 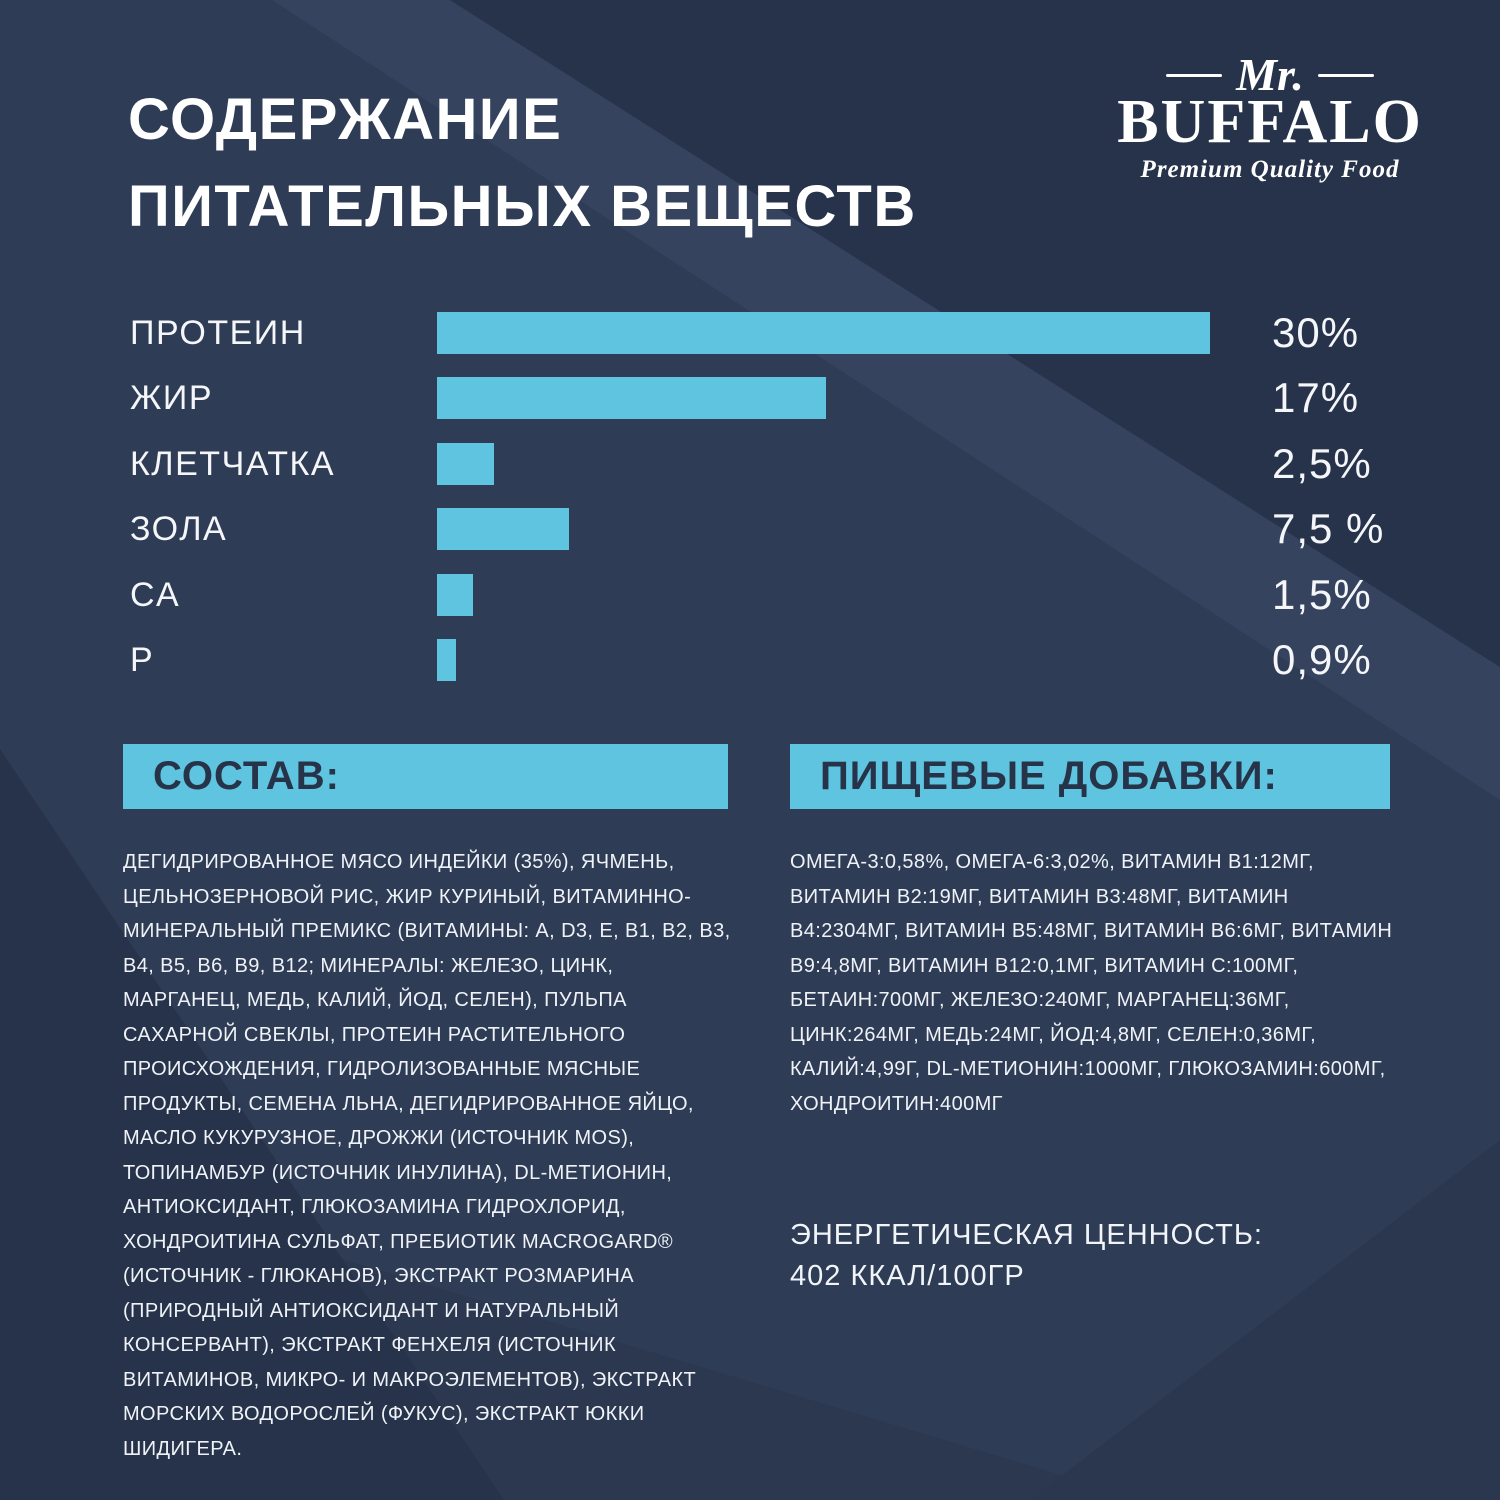 What do you see at coordinates (1270, 122) in the screenshot?
I see `logo-brand-name: BUFFALO` at bounding box center [1270, 122].